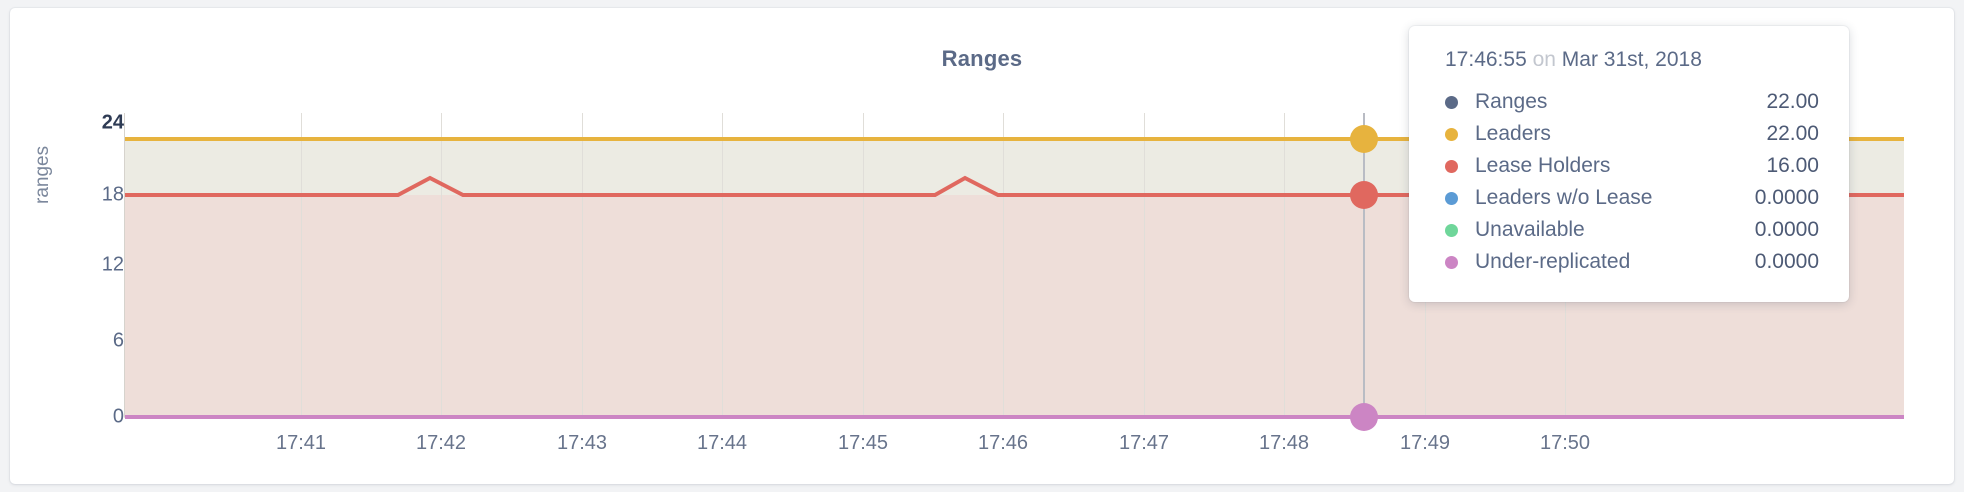  I want to click on tooltip-row-leaders: Leaders 22.00, so click(1632, 134).